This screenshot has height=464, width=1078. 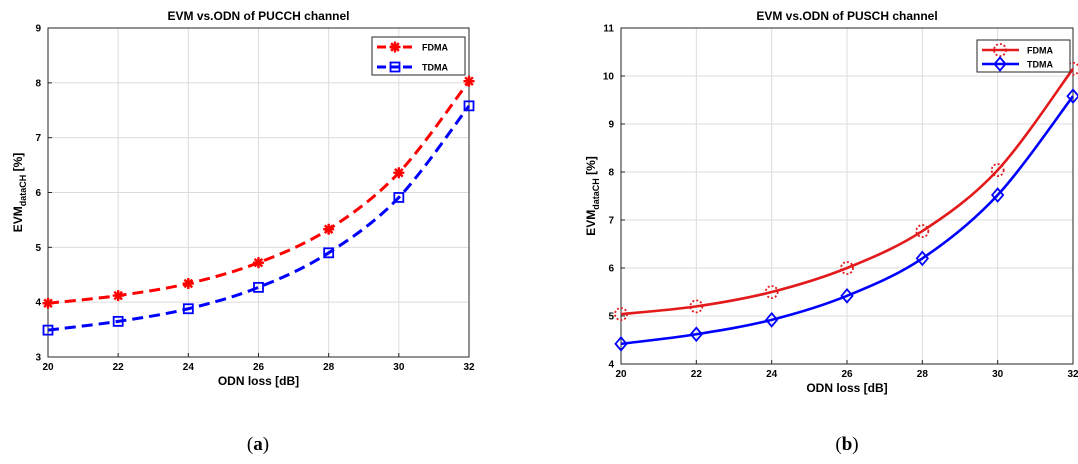 I want to click on panel-caption: (a), so click(x=258, y=444).